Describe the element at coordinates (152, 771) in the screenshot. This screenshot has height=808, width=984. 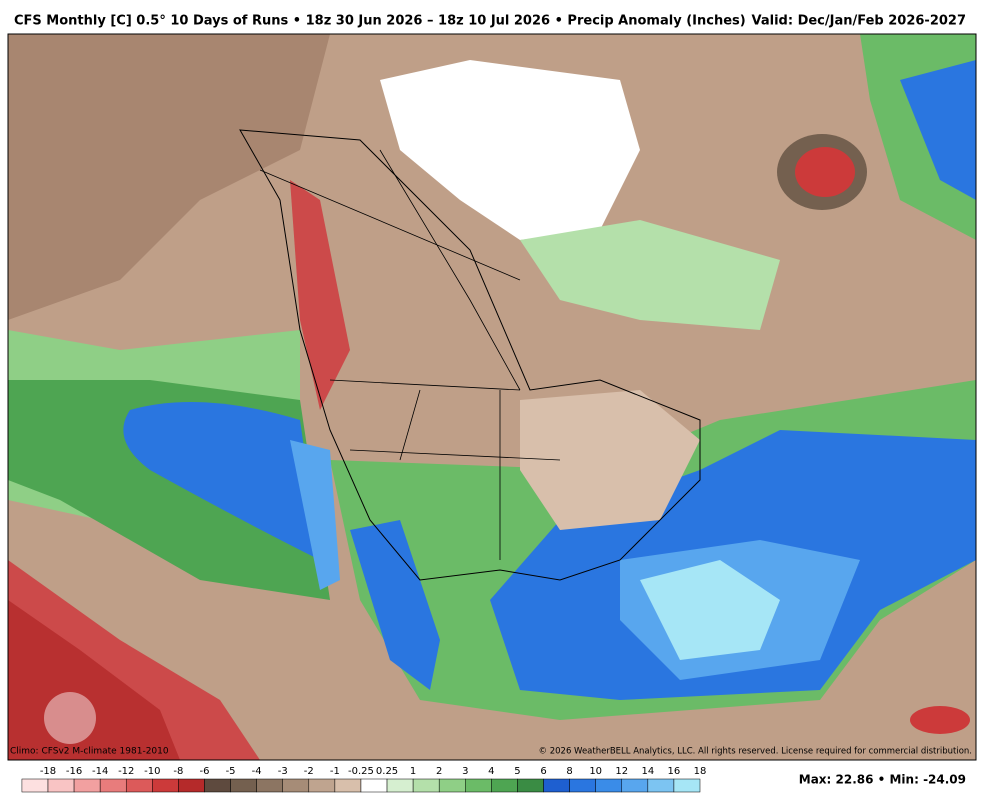
I see `legend-label: -10` at that location.